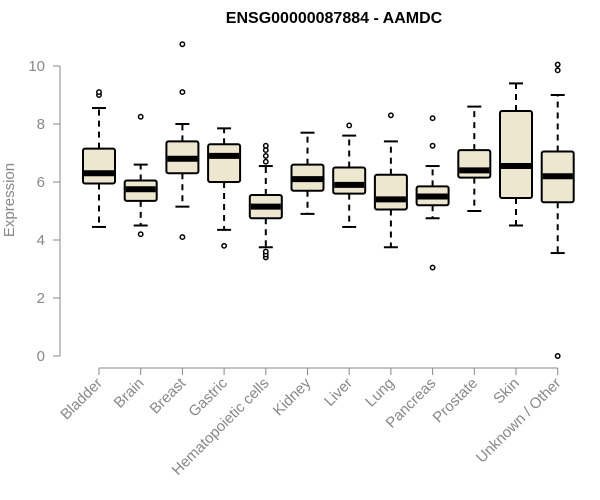 The width and height of the screenshot is (600, 500). I want to click on box-gastric, so click(224, 188).